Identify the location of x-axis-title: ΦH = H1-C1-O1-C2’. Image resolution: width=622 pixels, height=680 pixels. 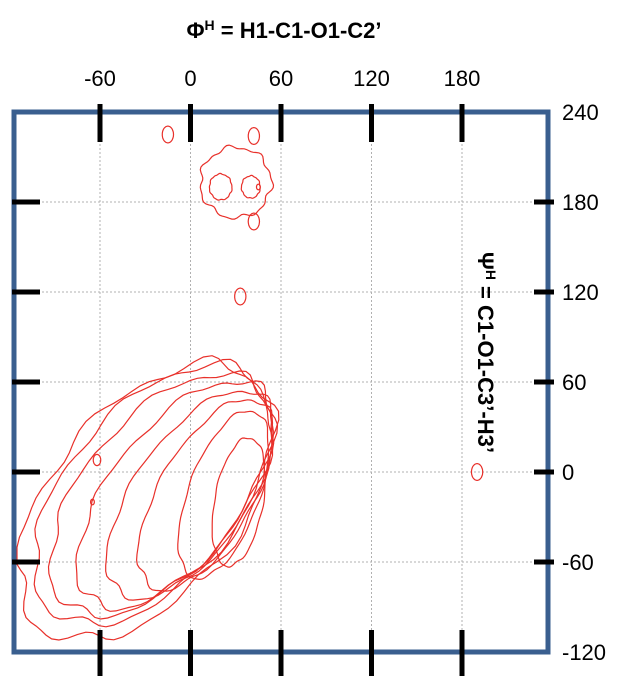
(283, 30).